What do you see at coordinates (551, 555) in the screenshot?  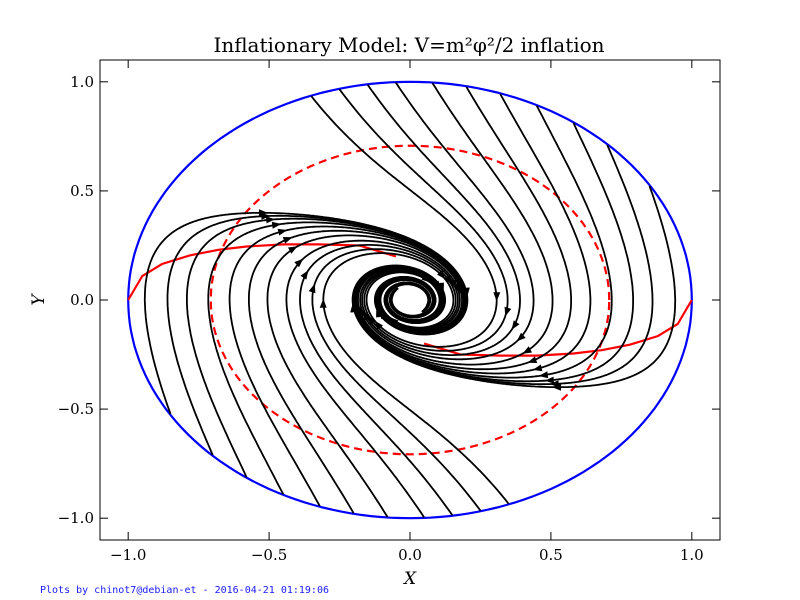 I see `x-tick-label: 0.5` at bounding box center [551, 555].